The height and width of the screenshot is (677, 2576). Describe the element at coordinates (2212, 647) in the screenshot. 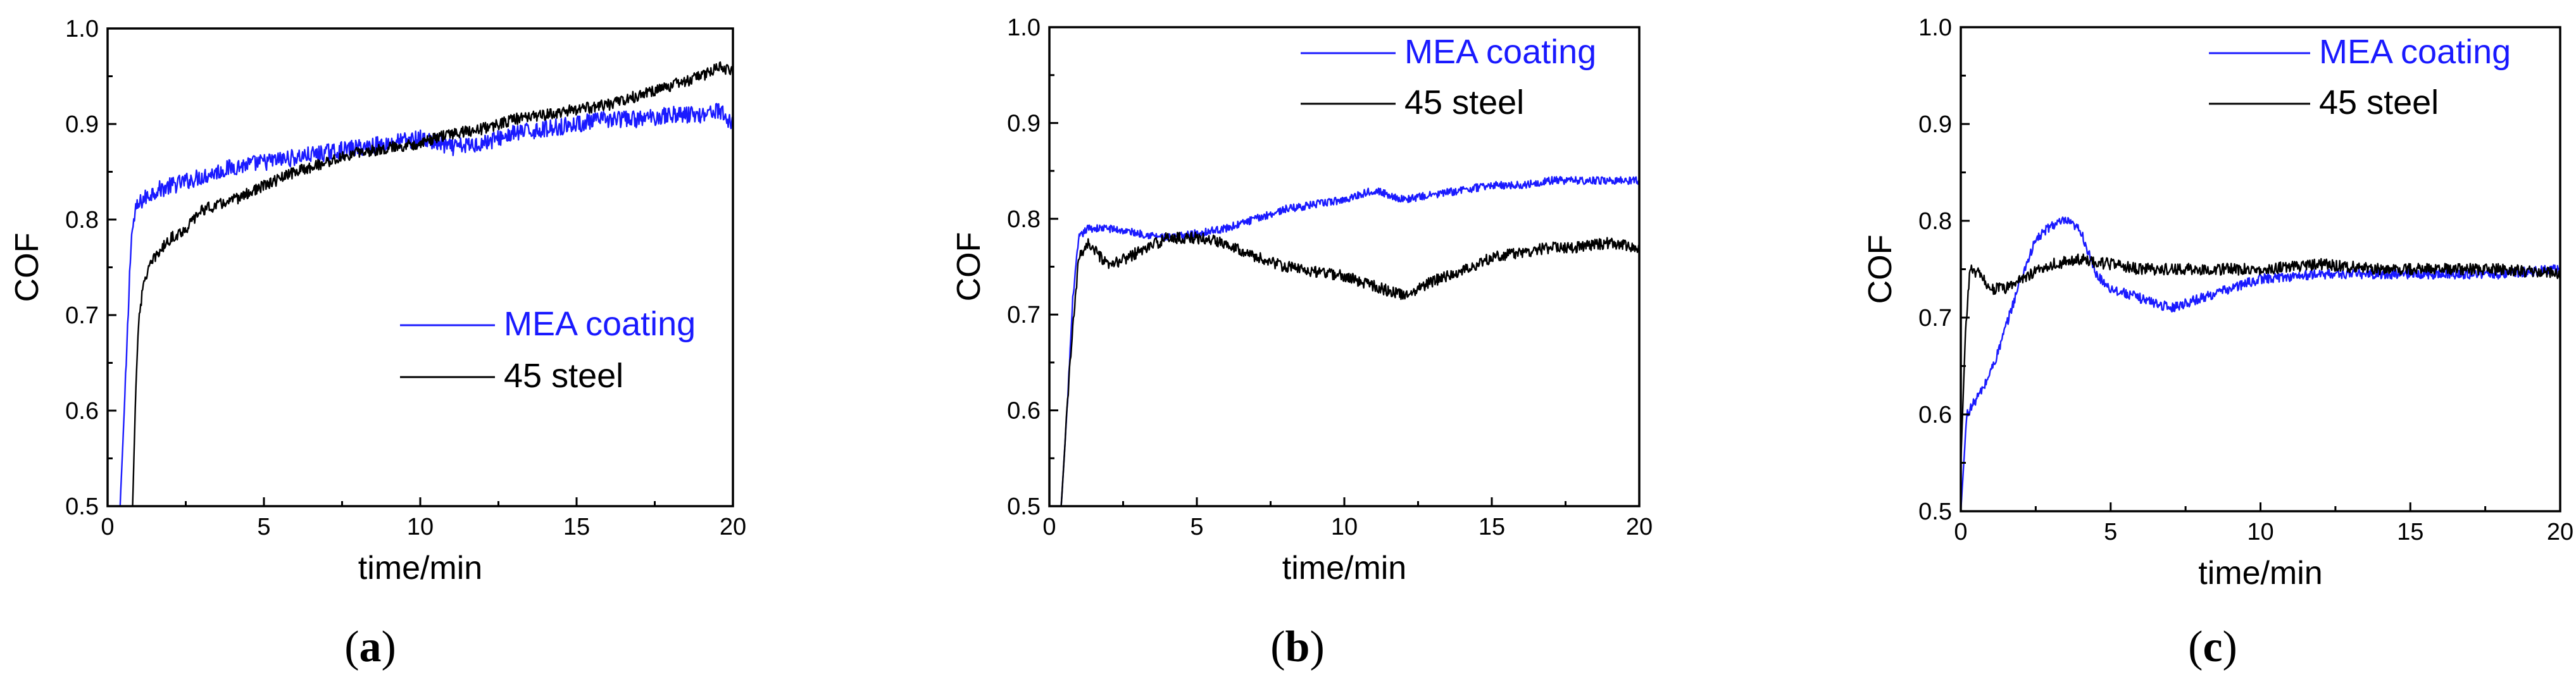

I see `panel-label: (c)` at that location.